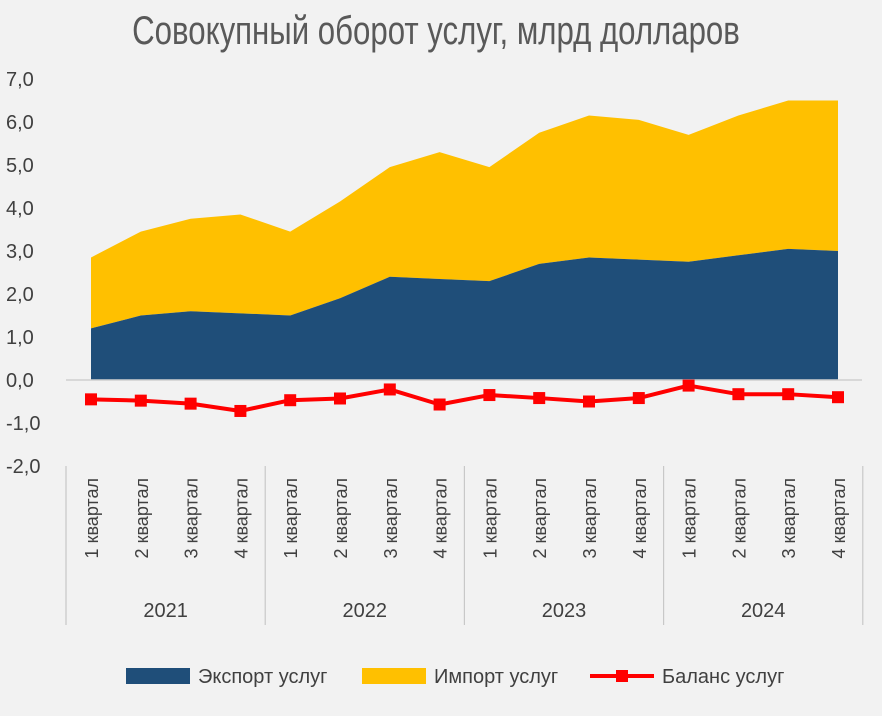  Describe the element at coordinates (20, 166) in the screenshot. I see `y-tick-label: 5,0` at that location.